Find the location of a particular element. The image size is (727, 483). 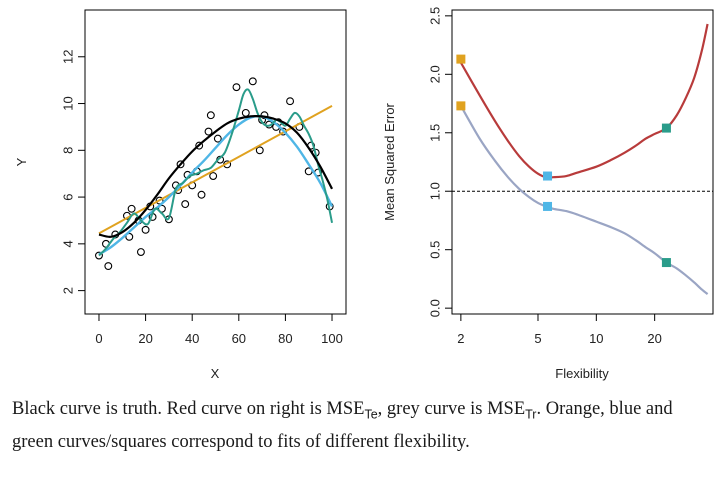

left-y-tick-label: 2 is located at coordinates (68, 290).